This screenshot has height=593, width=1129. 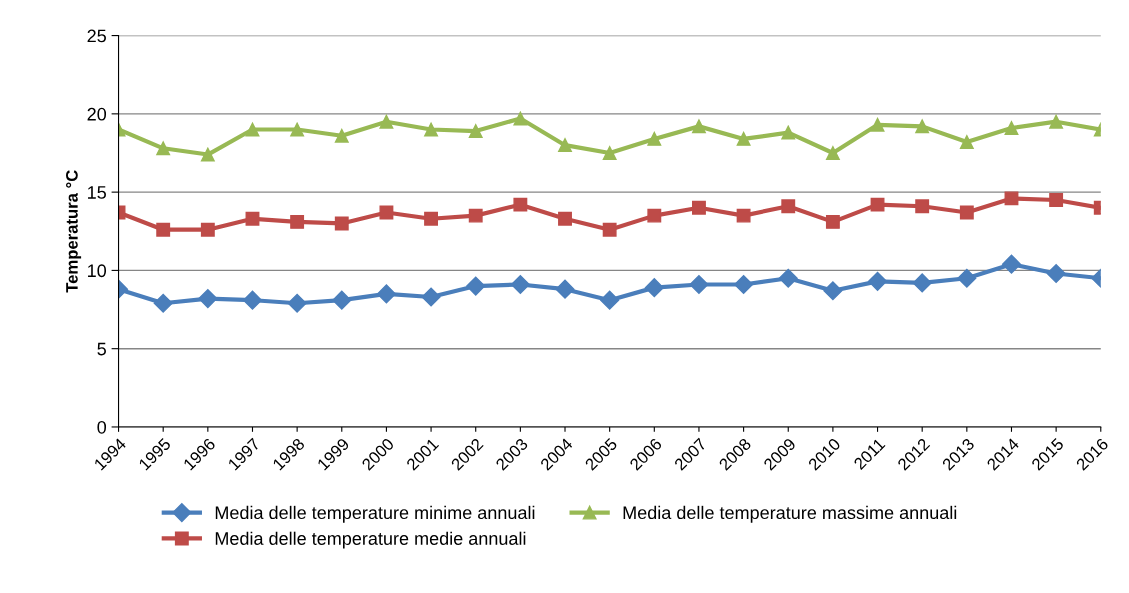 I want to click on y-tick-label: 0, so click(x=102, y=427).